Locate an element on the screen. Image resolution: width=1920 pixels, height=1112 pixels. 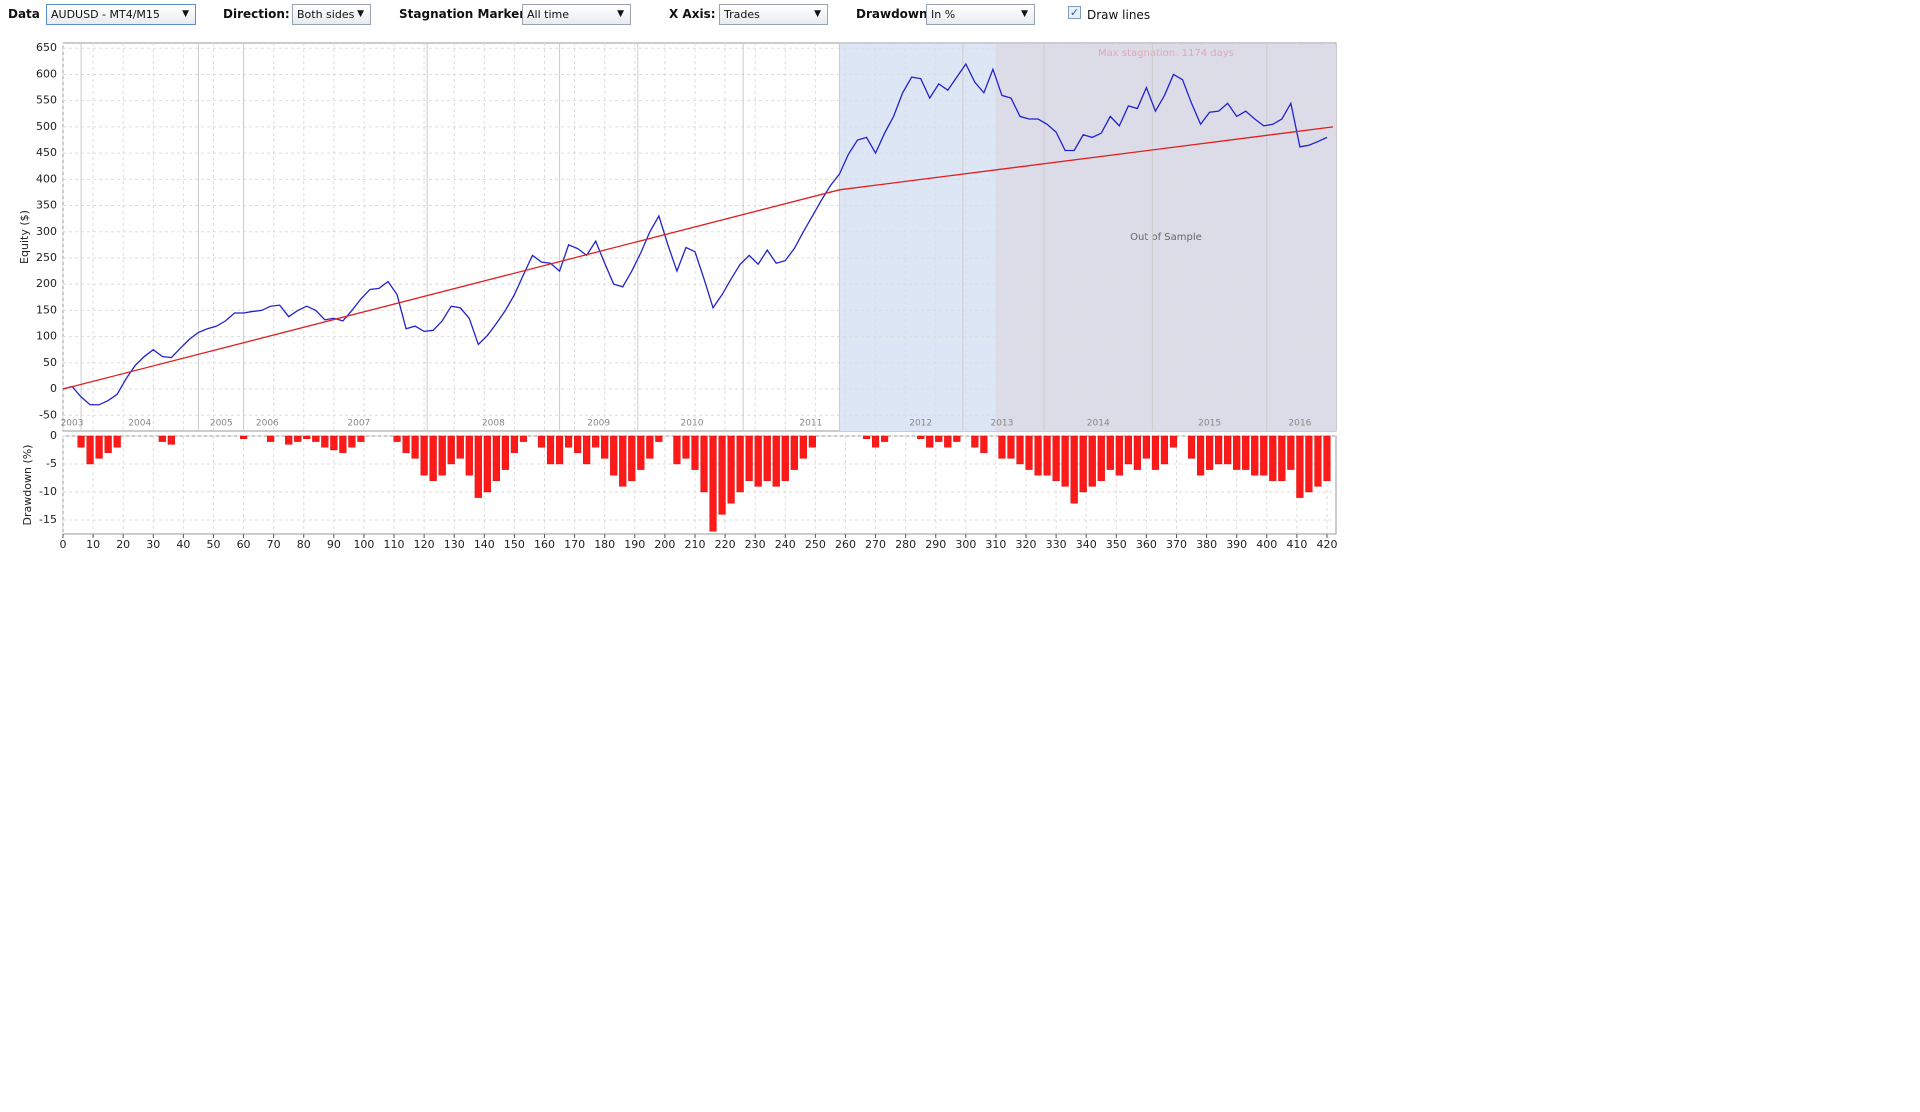
x-tick-label: 240 is located at coordinates (785, 544).